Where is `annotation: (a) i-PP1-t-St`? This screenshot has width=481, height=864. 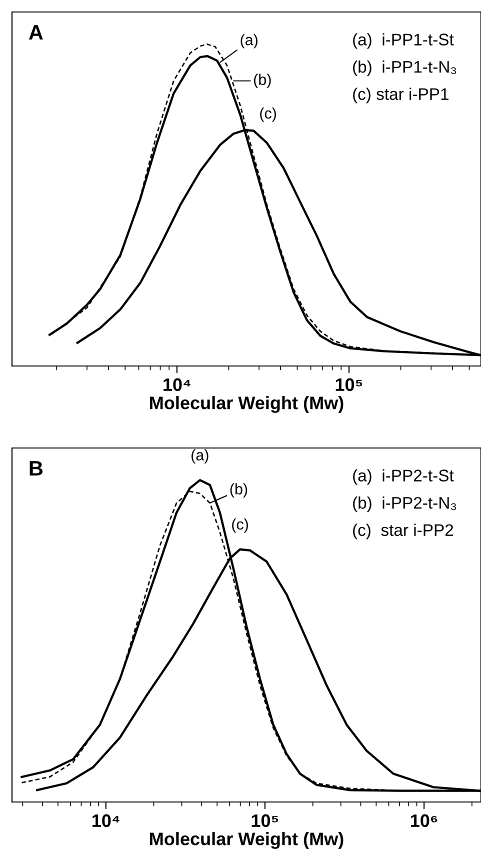 annotation: (a) i-PP1-t-St is located at coordinates (403, 41).